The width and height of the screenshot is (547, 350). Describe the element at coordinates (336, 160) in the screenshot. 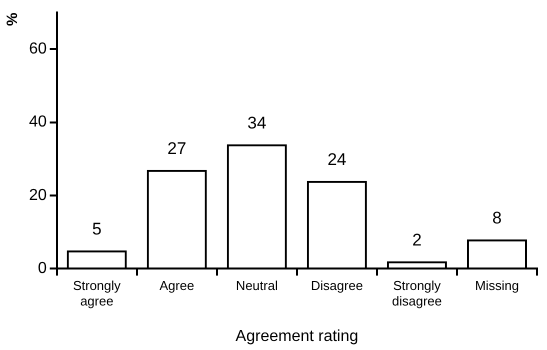

I see `data-label: 24` at that location.